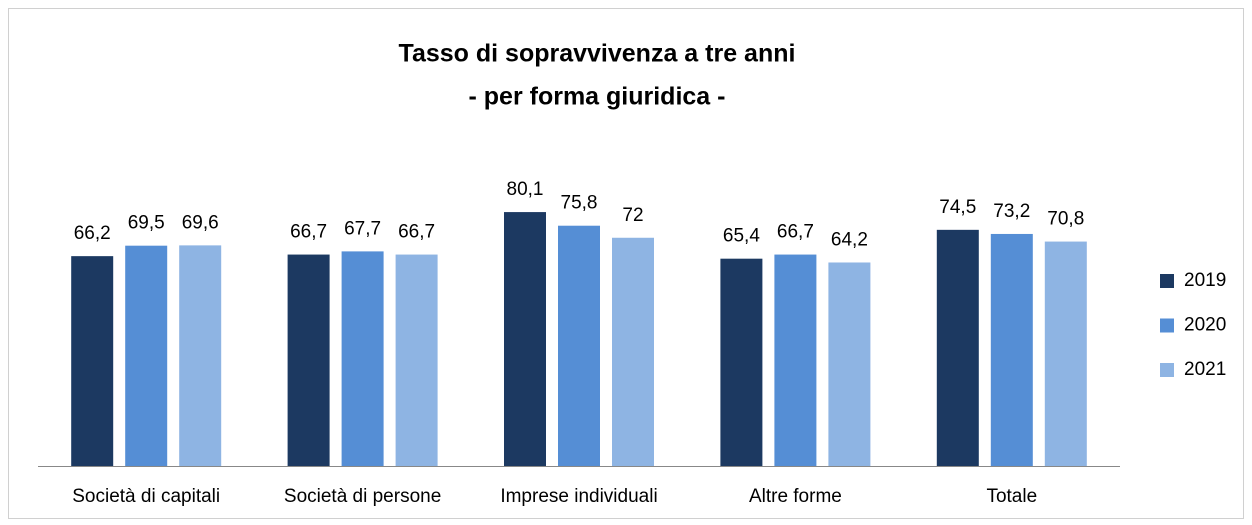 The width and height of the screenshot is (1252, 525). Describe the element at coordinates (200, 222) in the screenshot. I see `data-label: 69,6` at that location.